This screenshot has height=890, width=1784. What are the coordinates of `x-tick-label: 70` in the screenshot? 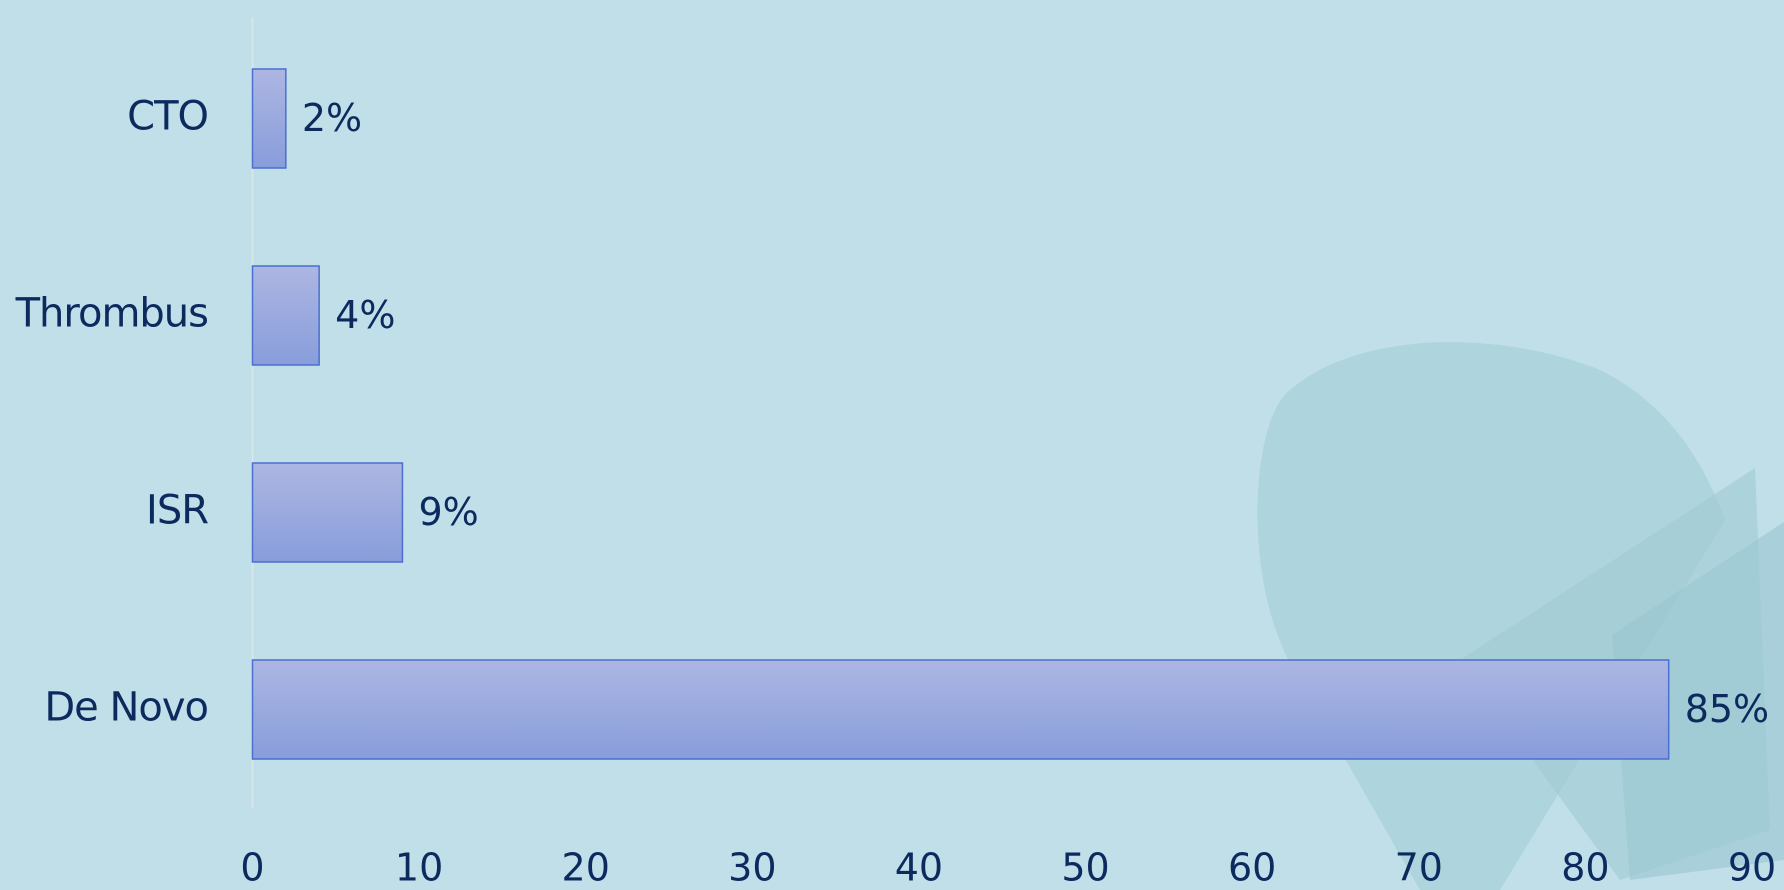 It's located at (1419, 868).